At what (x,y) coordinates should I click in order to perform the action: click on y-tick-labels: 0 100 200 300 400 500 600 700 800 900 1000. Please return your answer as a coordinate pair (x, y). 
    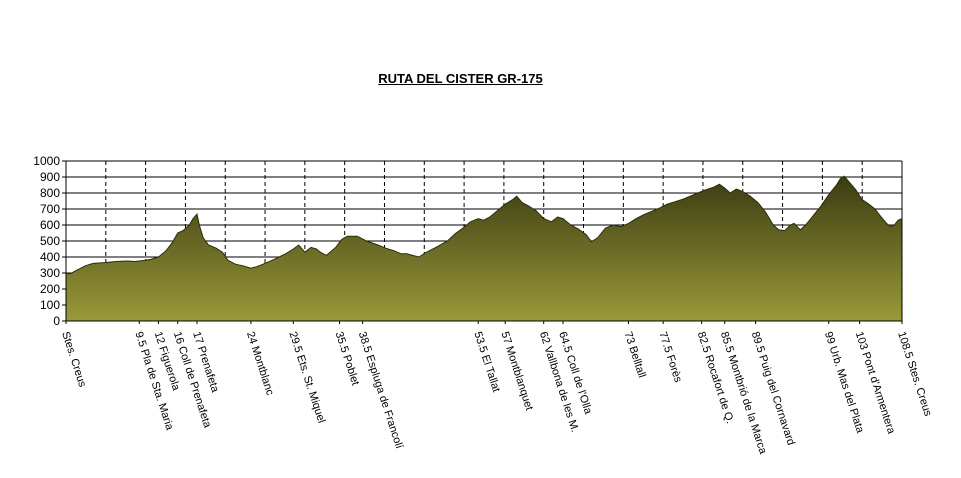
    Looking at the image, I should click on (49, 241).